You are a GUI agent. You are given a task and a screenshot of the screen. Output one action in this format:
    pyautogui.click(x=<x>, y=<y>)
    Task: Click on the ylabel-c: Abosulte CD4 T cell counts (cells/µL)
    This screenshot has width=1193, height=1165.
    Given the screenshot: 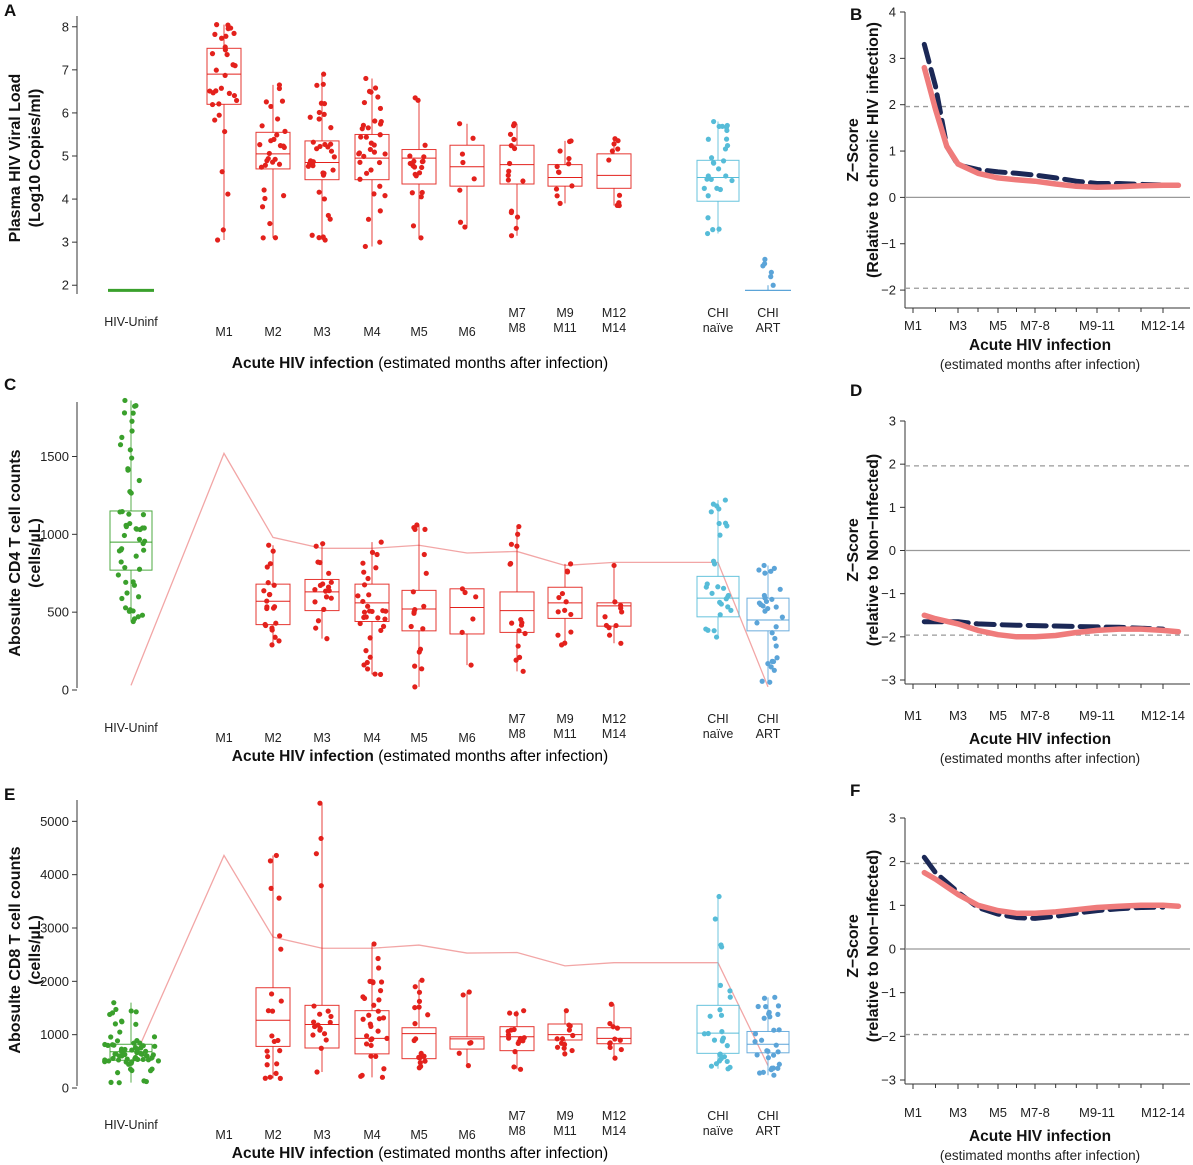 What is the action you would take?
    pyautogui.click(x=25, y=552)
    